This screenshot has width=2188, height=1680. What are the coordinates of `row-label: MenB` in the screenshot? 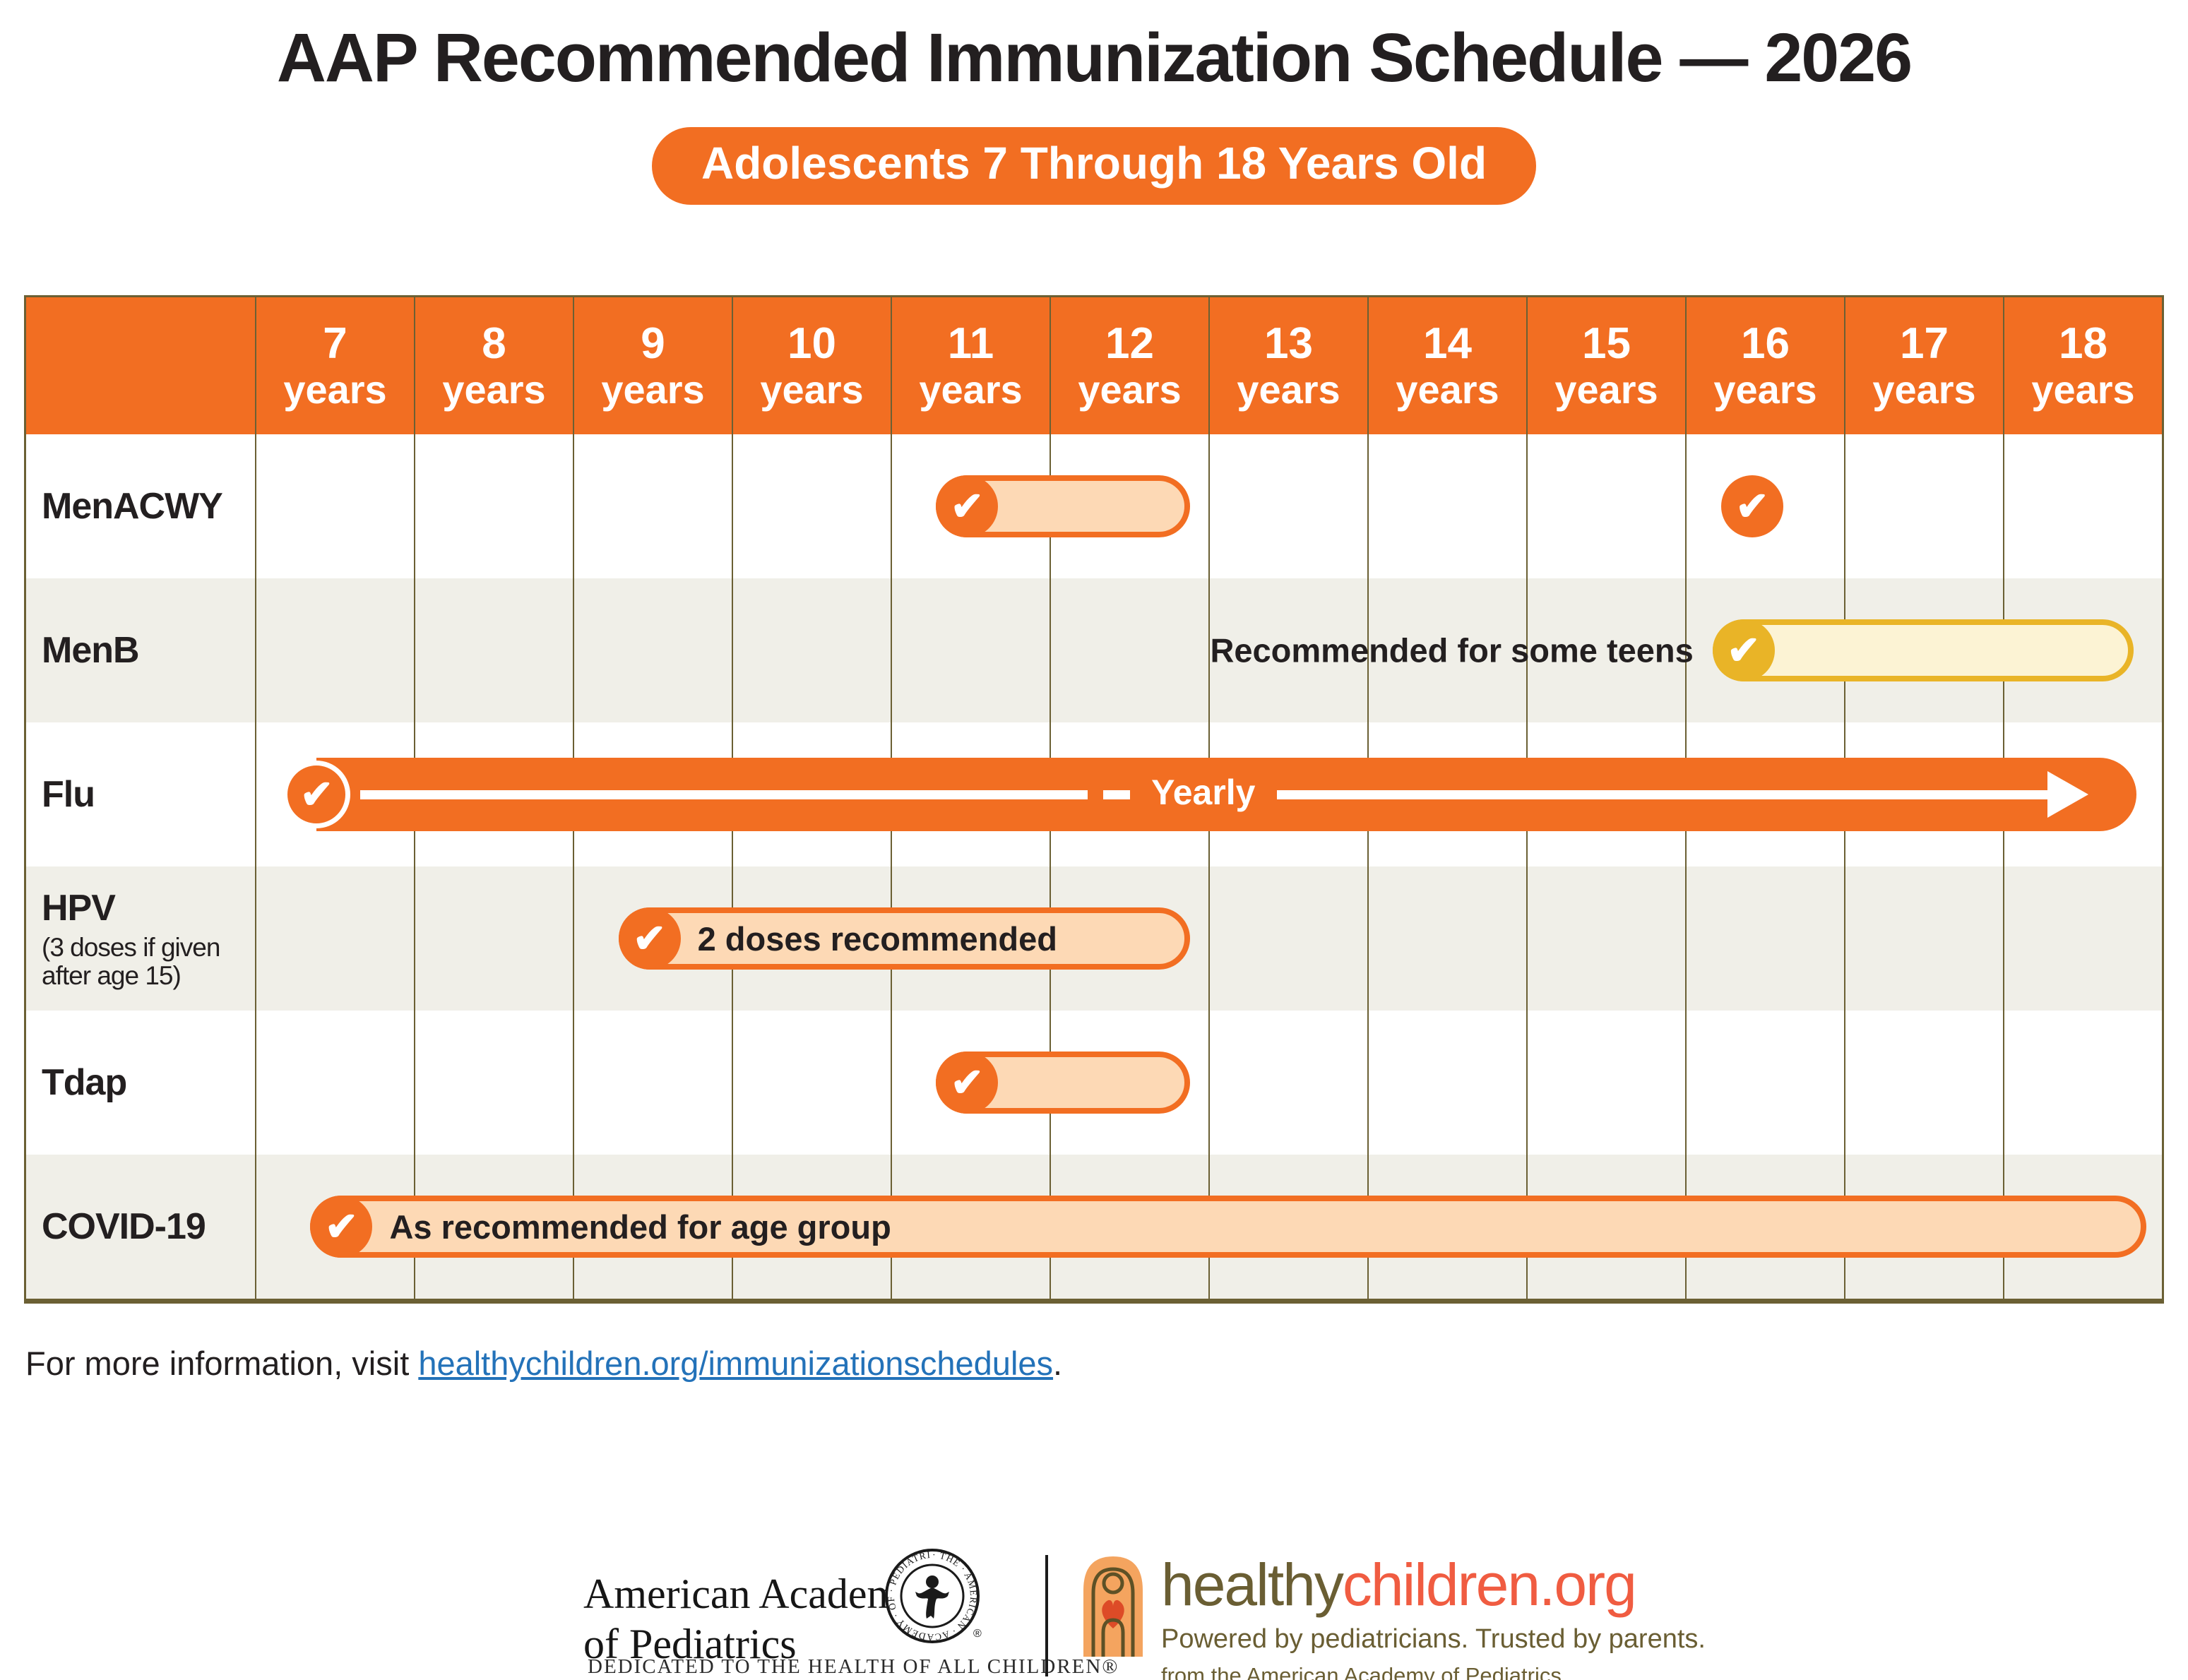 It's located at (141, 650).